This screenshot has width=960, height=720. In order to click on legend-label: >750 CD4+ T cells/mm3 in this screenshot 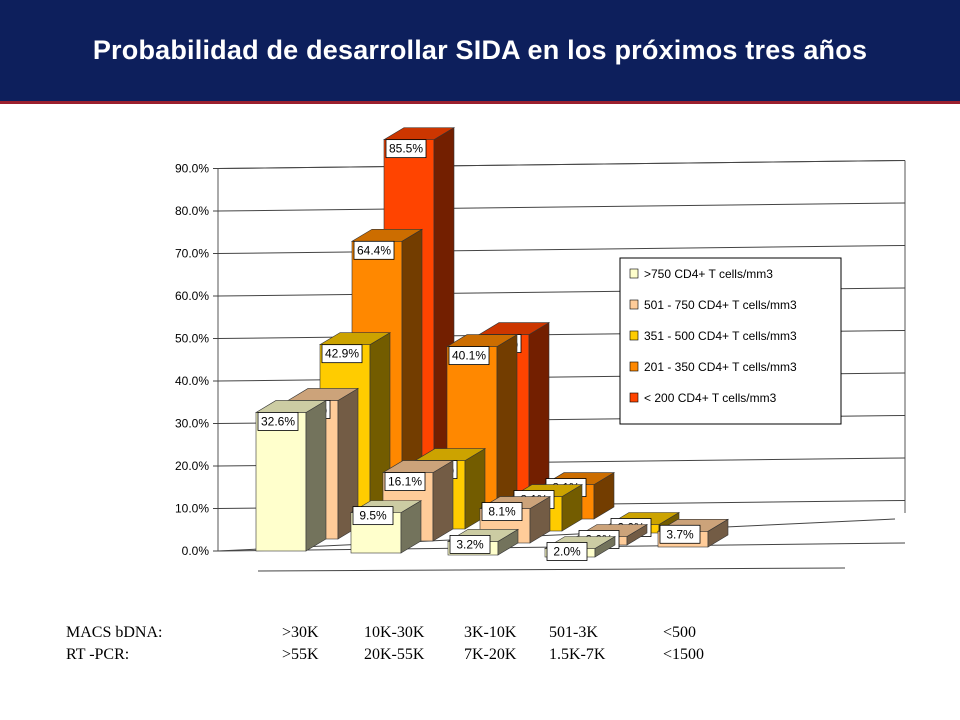, I will do `click(708, 274)`.